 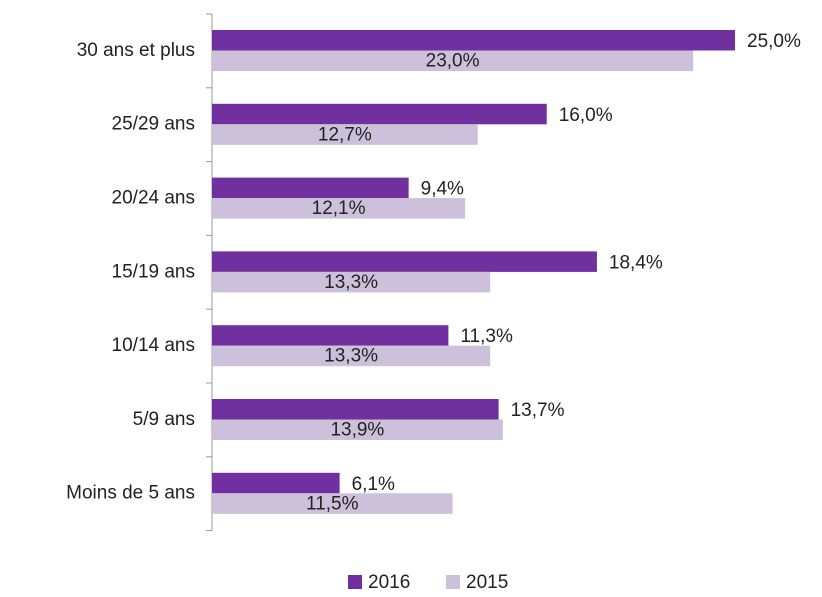 I want to click on y-tick-label: 30 ans et plus, so click(x=136, y=50).